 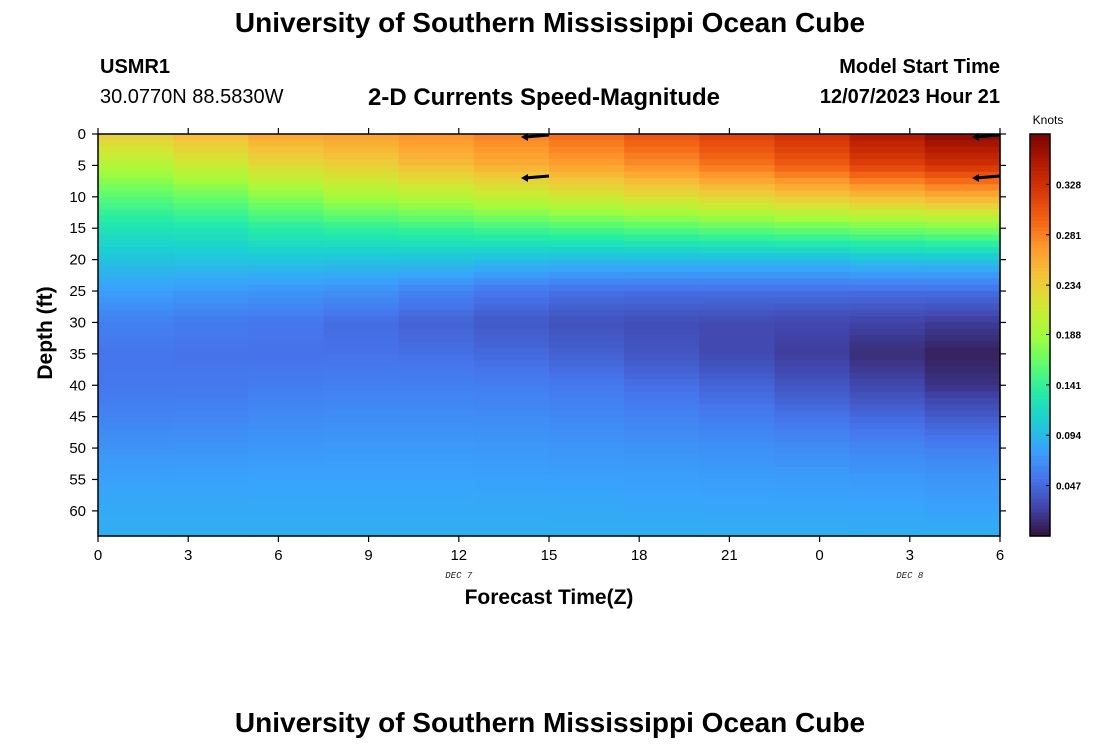 I want to click on y-tick-label: 60, so click(x=77, y=511).